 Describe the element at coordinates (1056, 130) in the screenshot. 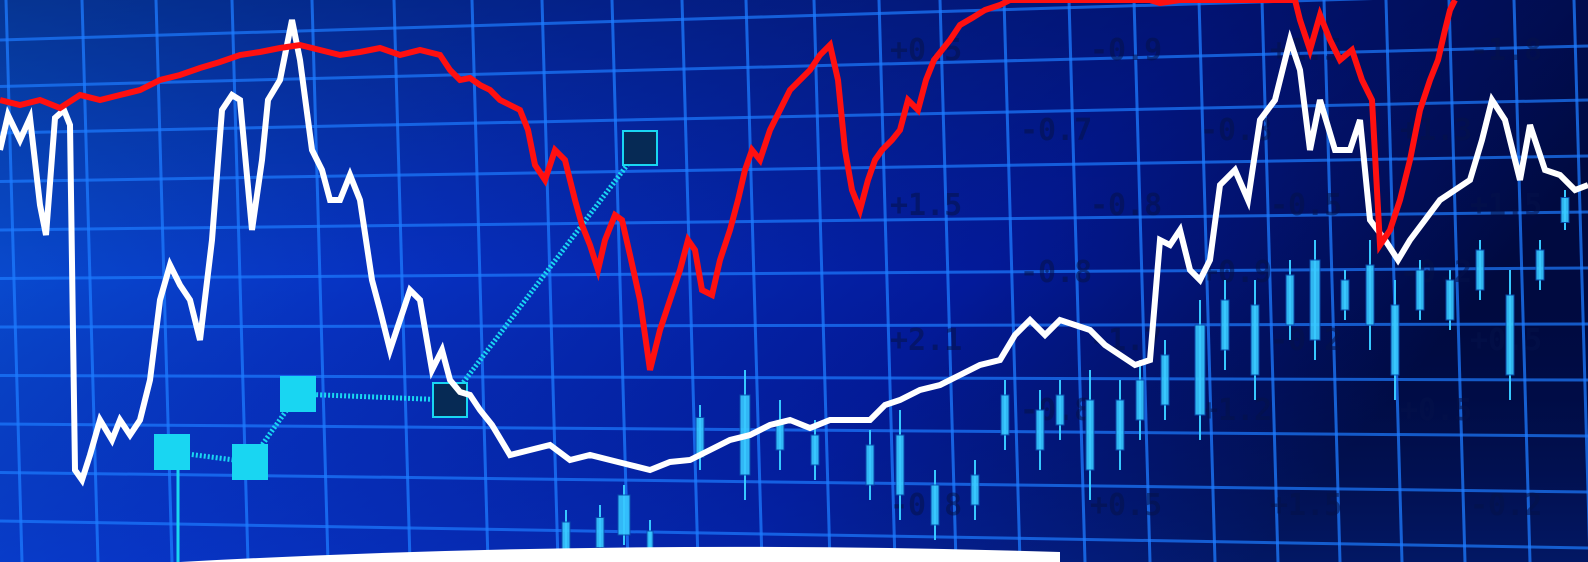

I see `ticker-value: -0.7` at that location.